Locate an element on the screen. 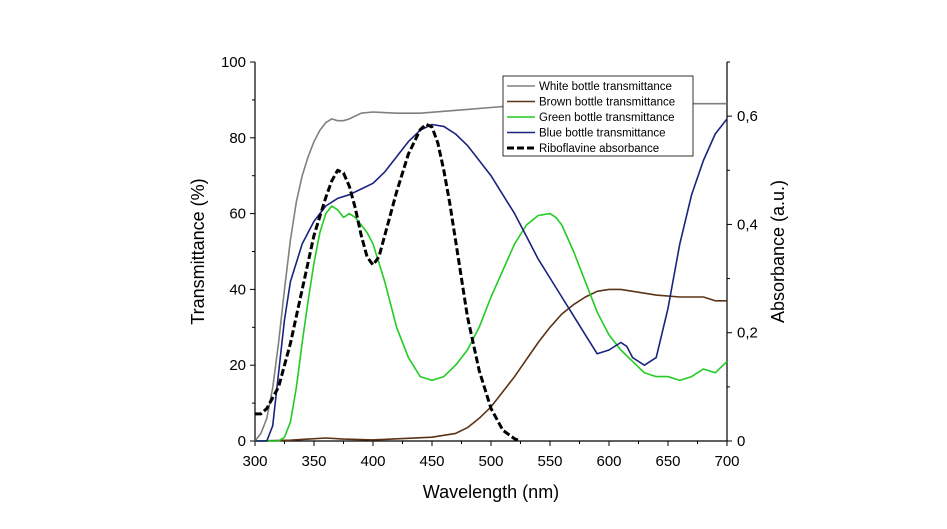  y-left-tick-label: 20 is located at coordinates (237, 365).